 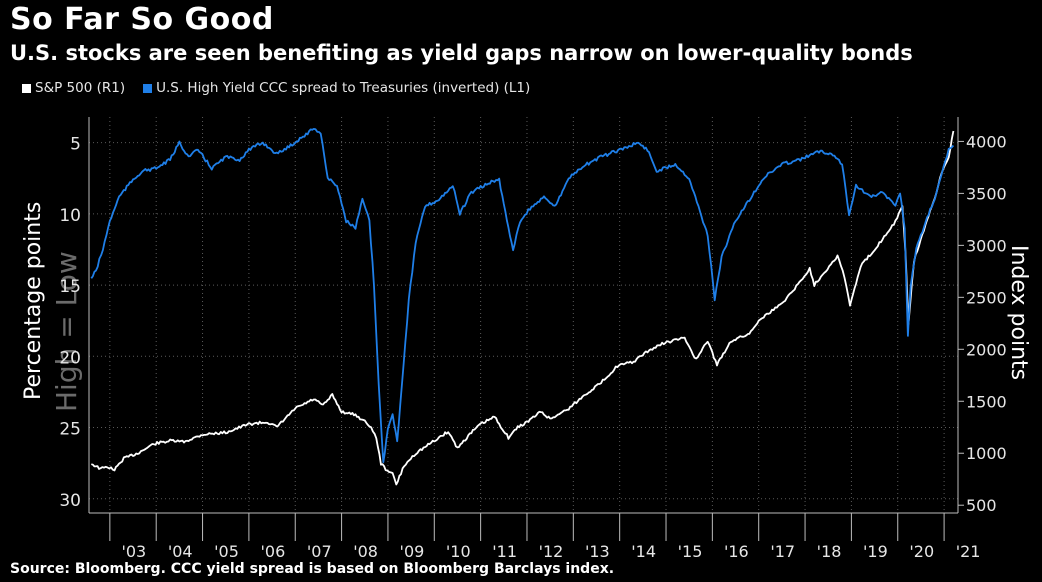 I want to click on legend-item-sp500: S&P 500 (R1), so click(x=73, y=88).